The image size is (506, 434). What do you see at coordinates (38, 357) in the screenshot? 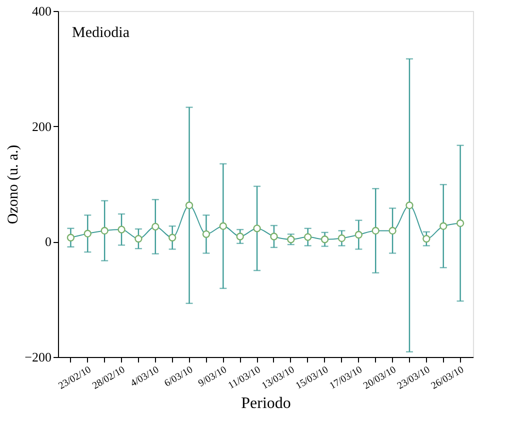
I see `y-tick-label: −200` at bounding box center [38, 357].